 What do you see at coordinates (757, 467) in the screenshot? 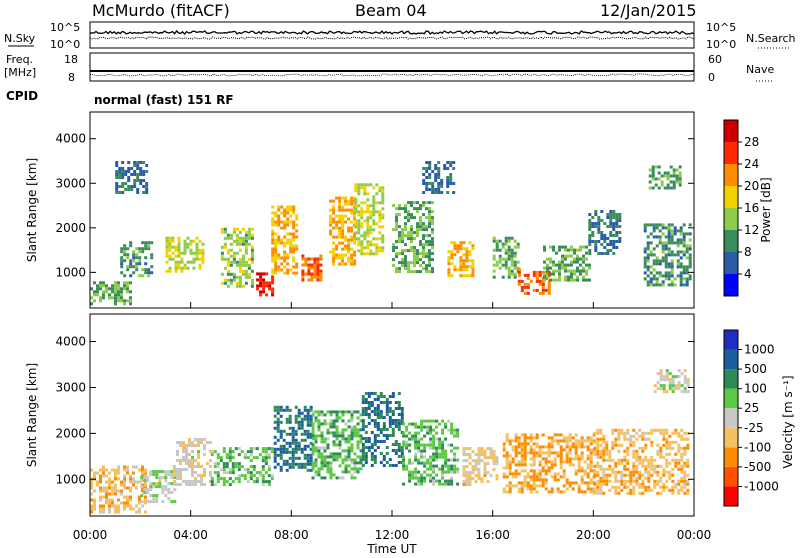
I see `colorbar-tick-label: -500` at bounding box center [757, 467].